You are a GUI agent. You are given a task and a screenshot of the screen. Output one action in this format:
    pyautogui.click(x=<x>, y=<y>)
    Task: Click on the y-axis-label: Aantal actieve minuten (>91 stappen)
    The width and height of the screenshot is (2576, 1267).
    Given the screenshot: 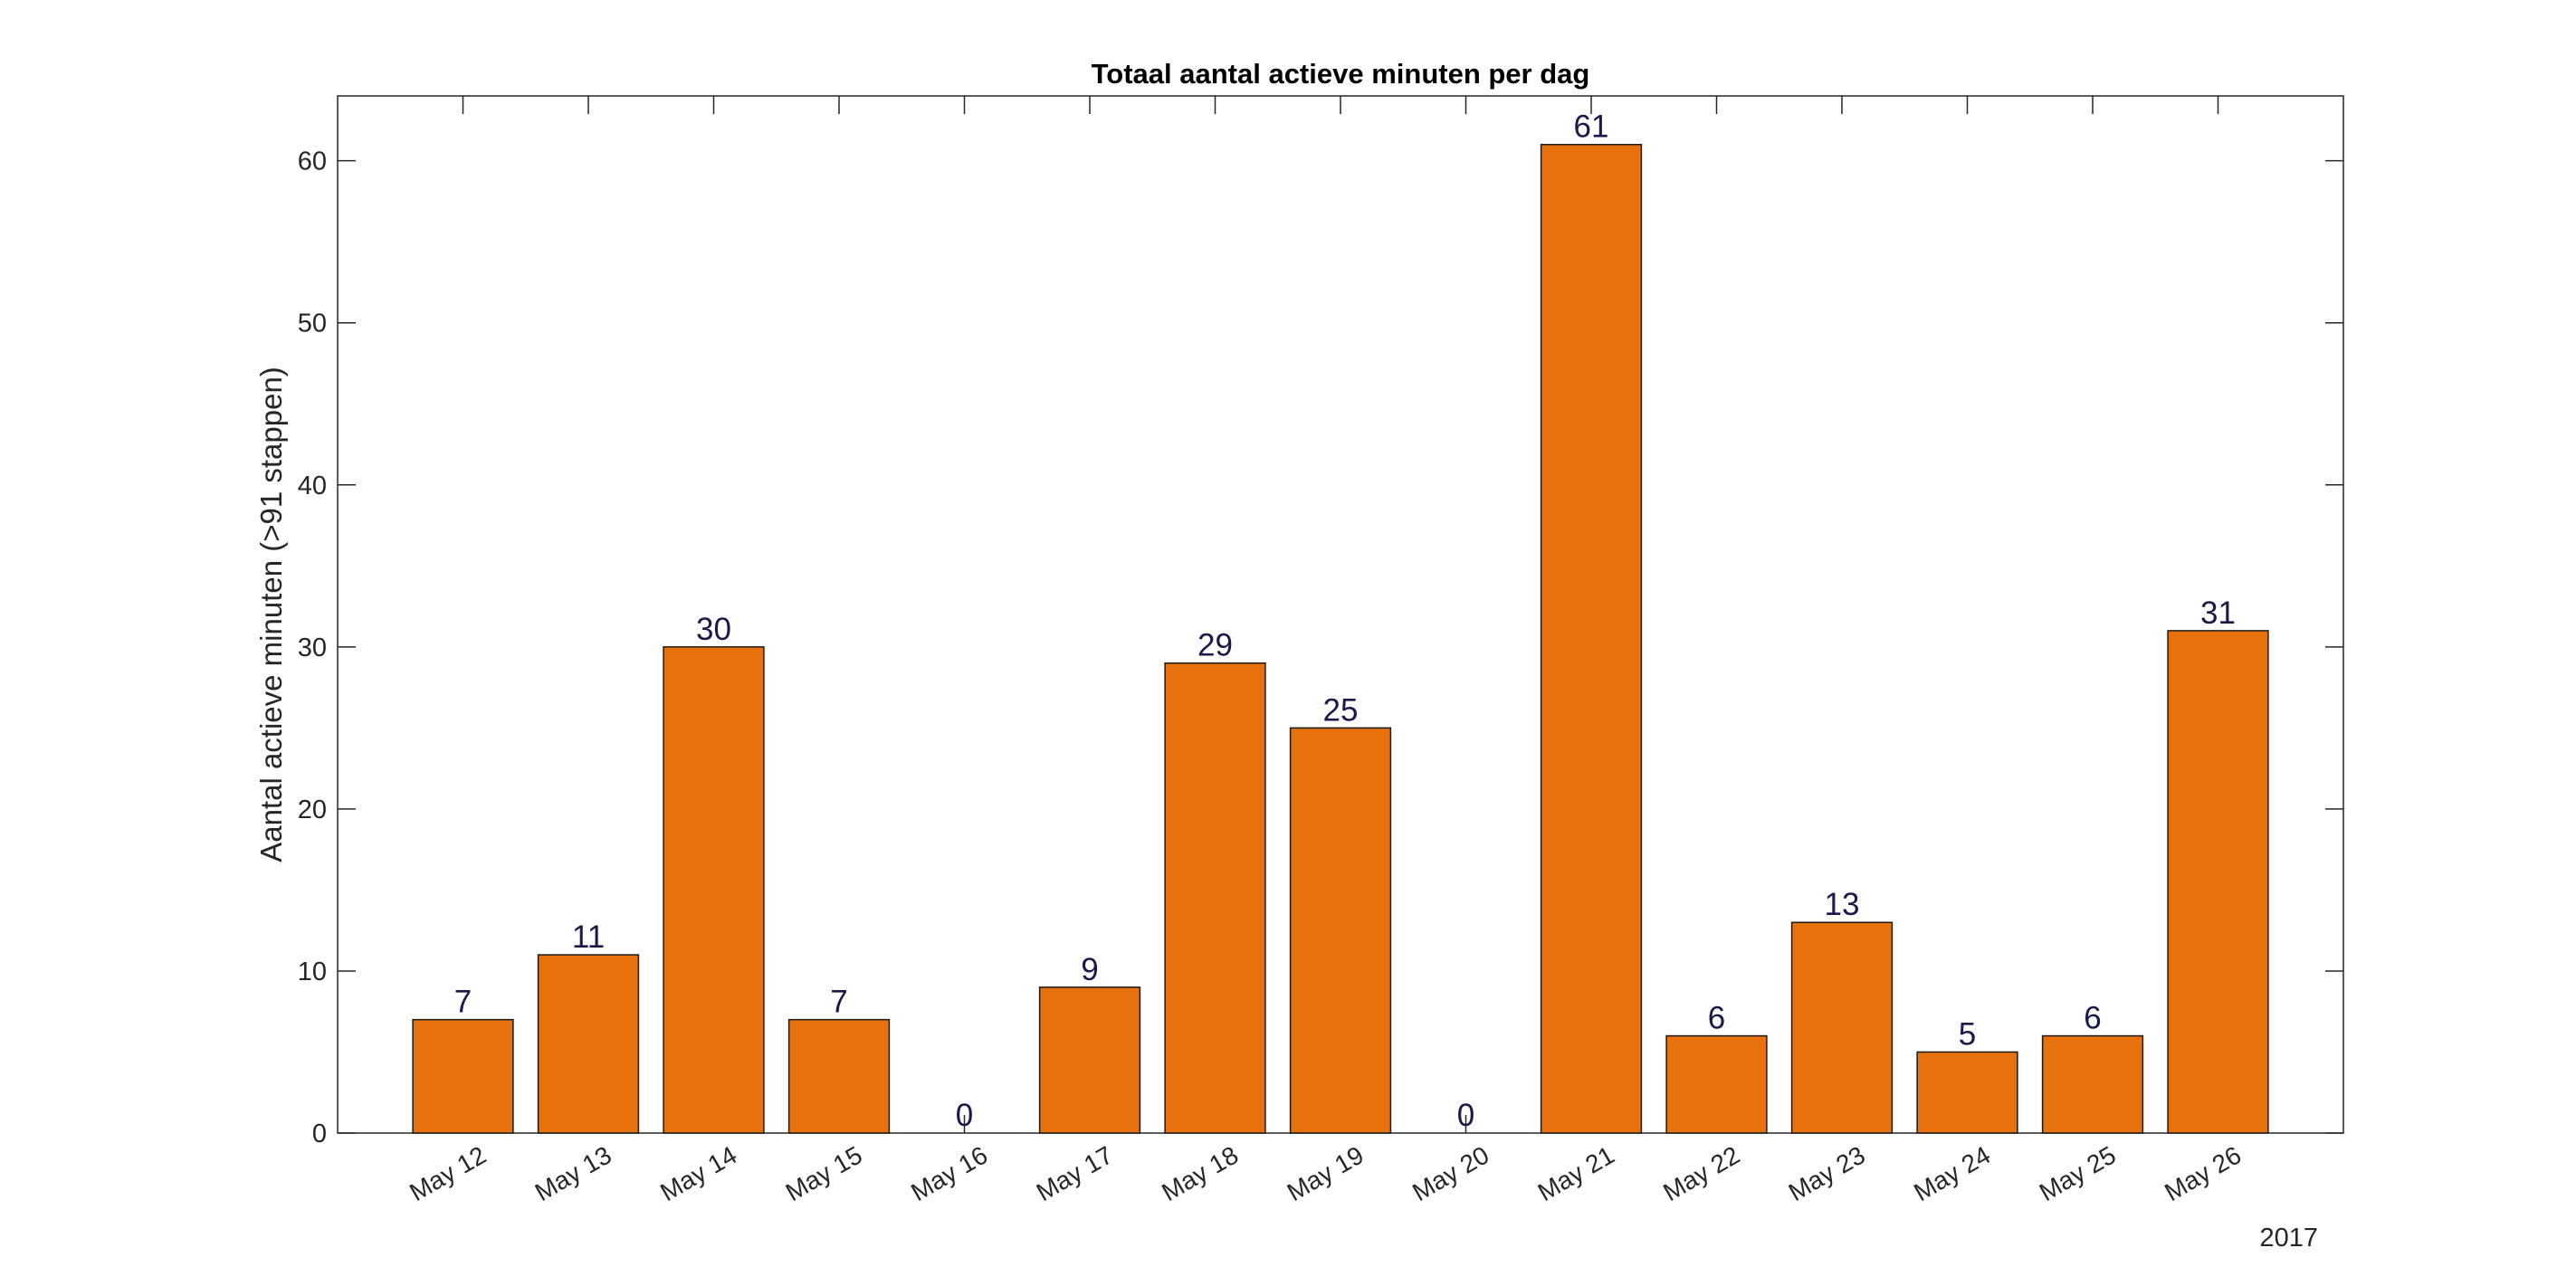 What is the action you would take?
    pyautogui.click(x=271, y=614)
    